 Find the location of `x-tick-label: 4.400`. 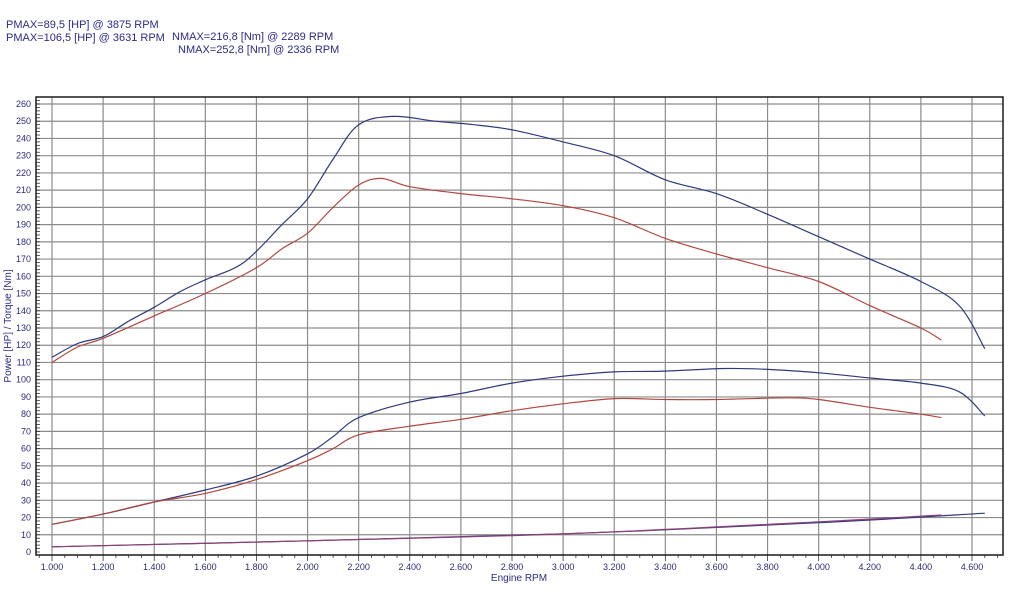

x-tick-label: 4.400 is located at coordinates (921, 567).